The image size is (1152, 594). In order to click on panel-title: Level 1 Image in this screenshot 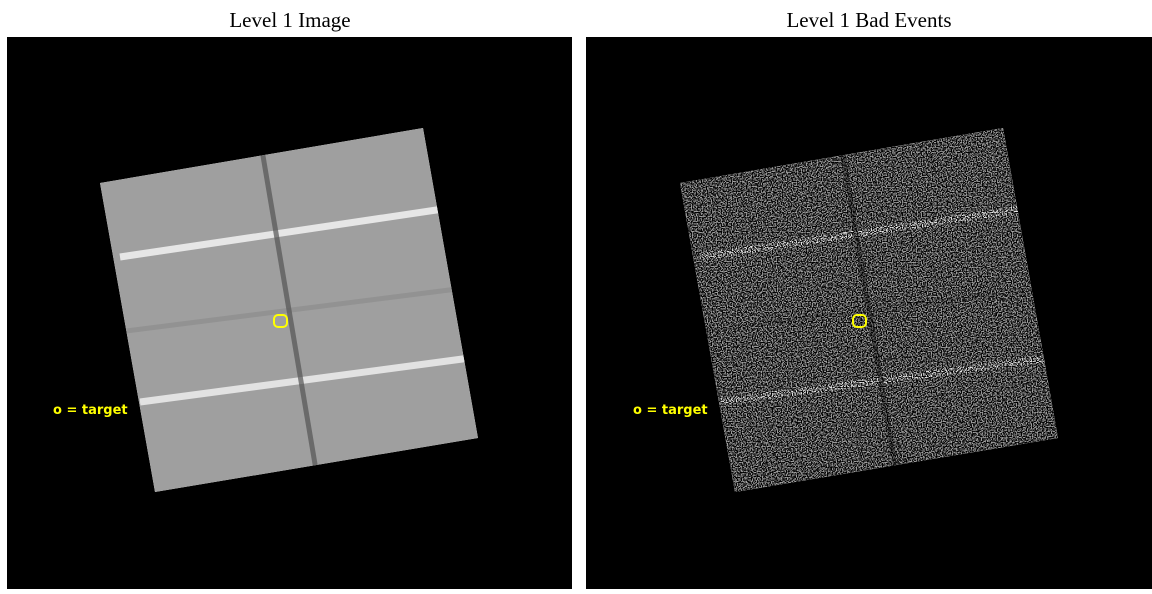, I will do `click(289, 20)`.